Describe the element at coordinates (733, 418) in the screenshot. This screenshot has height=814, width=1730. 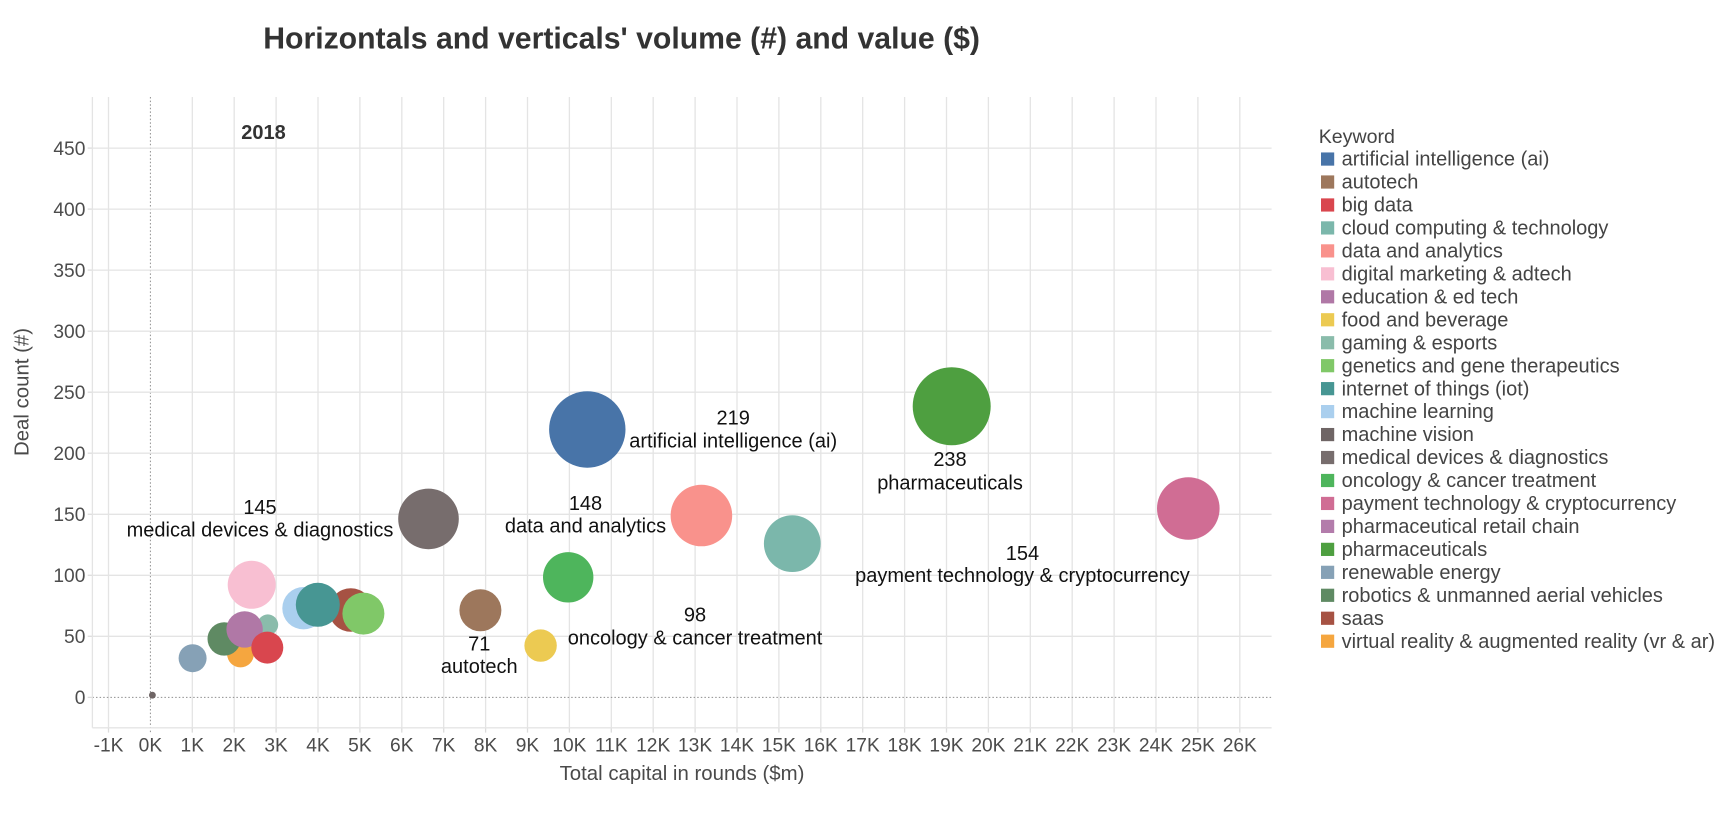
I see `svg-text: 219` at that location.